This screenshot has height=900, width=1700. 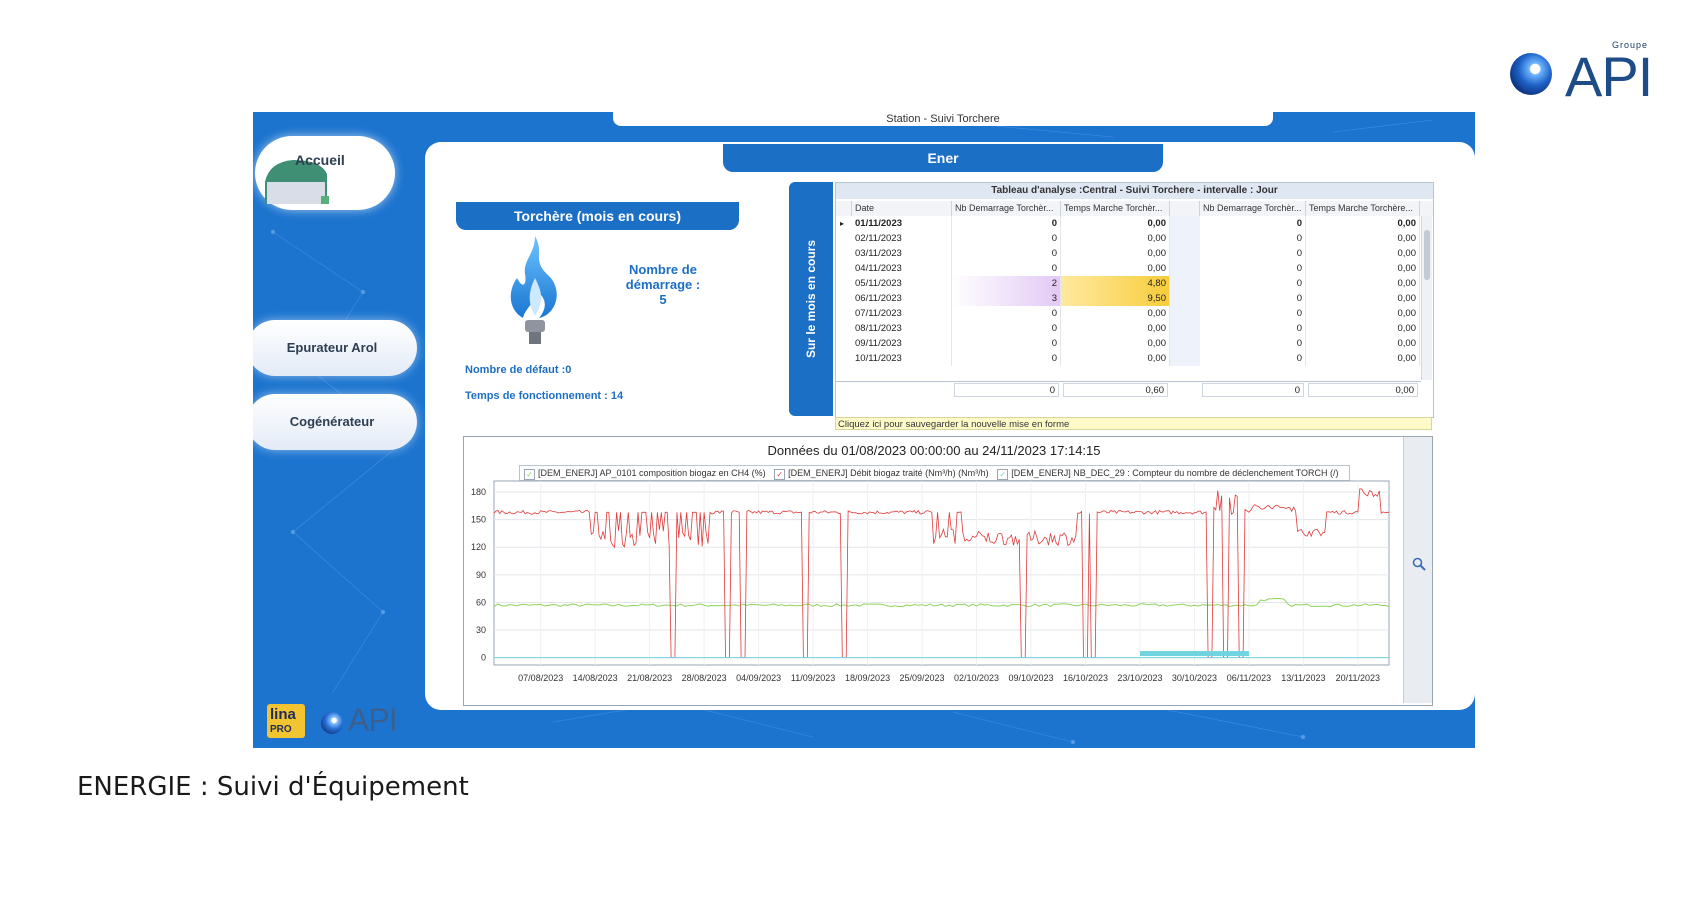 I want to click on ener-header: Ener, so click(x=943, y=158).